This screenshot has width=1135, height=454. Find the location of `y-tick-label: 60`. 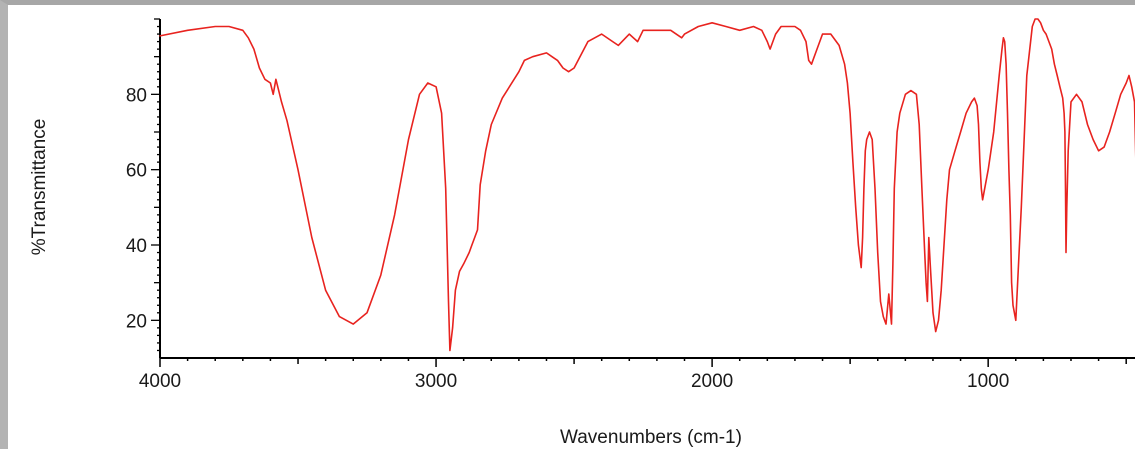

y-tick-label: 60 is located at coordinates (136, 171).